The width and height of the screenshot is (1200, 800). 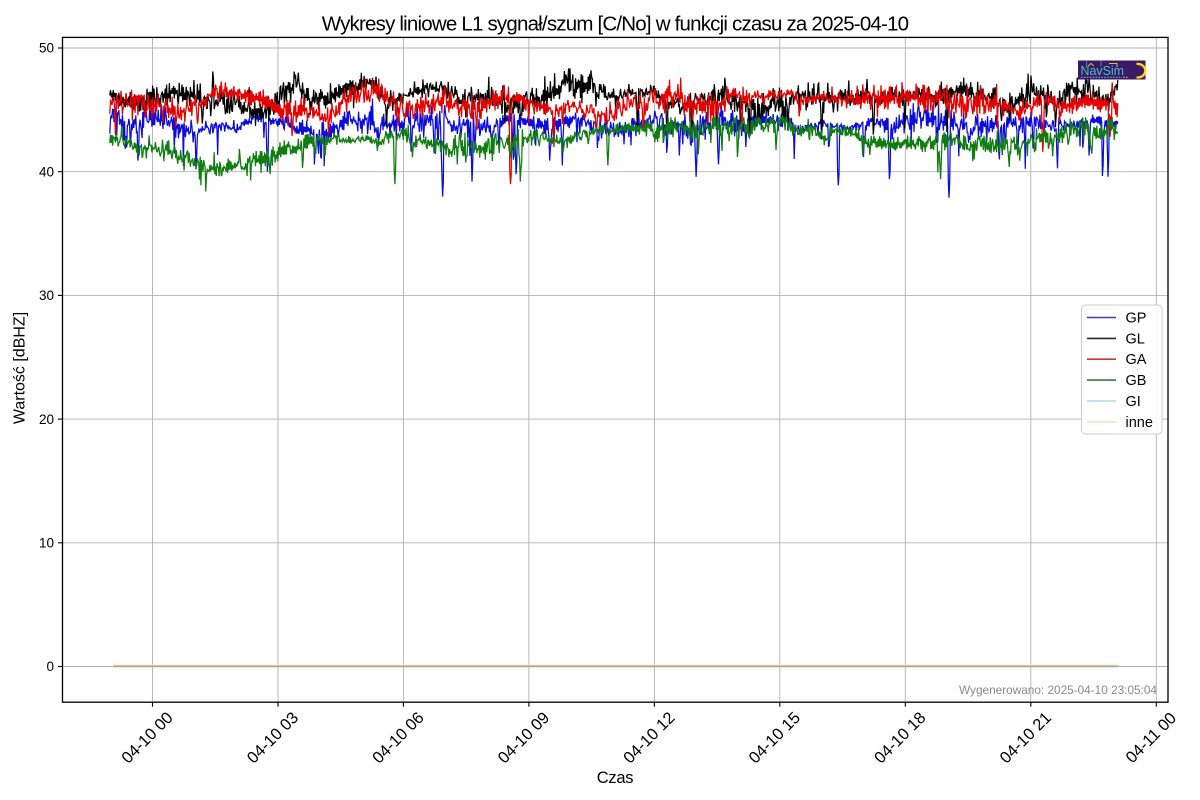 I want to click on svg-text: GA, so click(x=1136, y=360).